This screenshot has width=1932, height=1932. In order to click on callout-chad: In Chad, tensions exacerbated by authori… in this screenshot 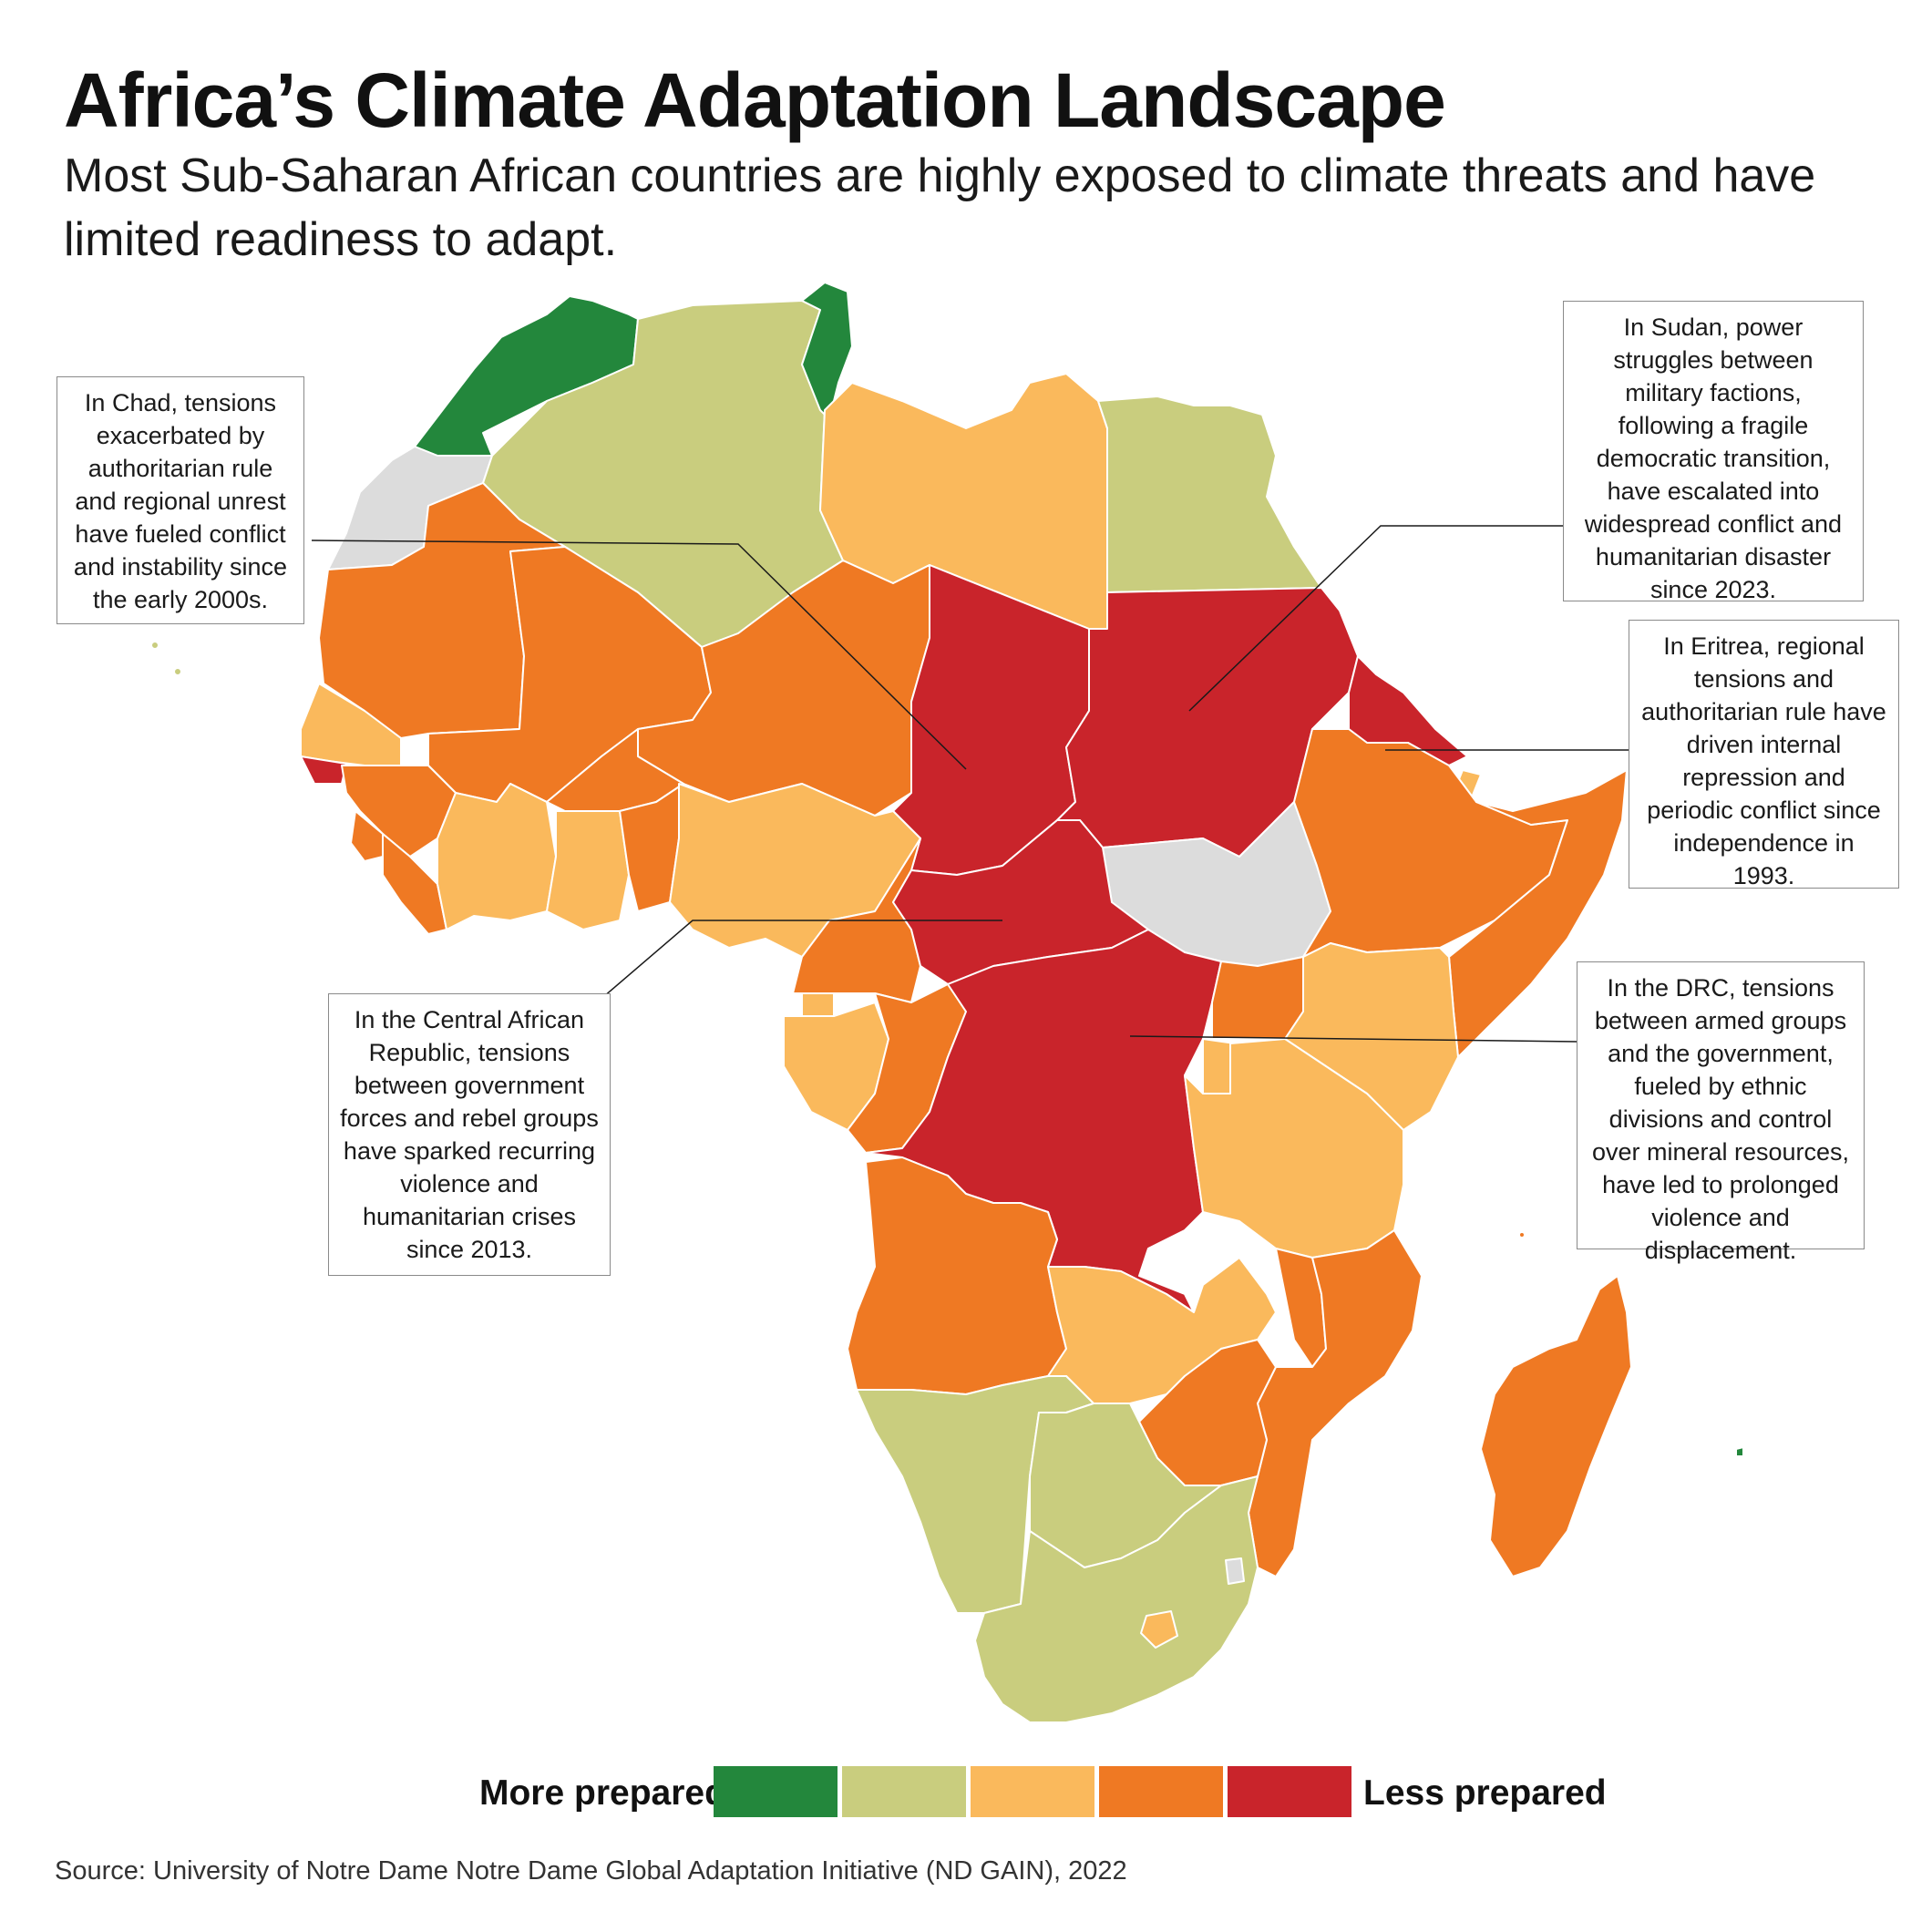, I will do `click(180, 500)`.